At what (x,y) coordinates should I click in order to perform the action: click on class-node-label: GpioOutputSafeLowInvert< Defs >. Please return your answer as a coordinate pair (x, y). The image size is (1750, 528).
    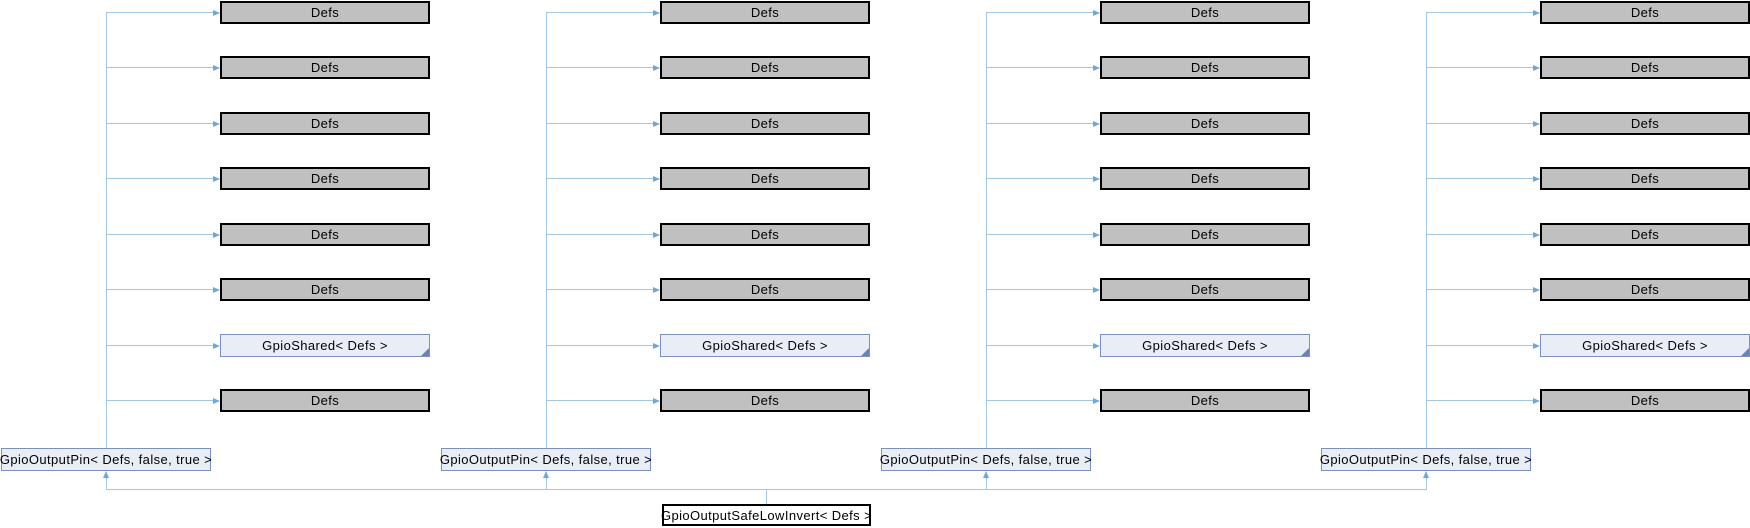
    Looking at the image, I should click on (766, 515).